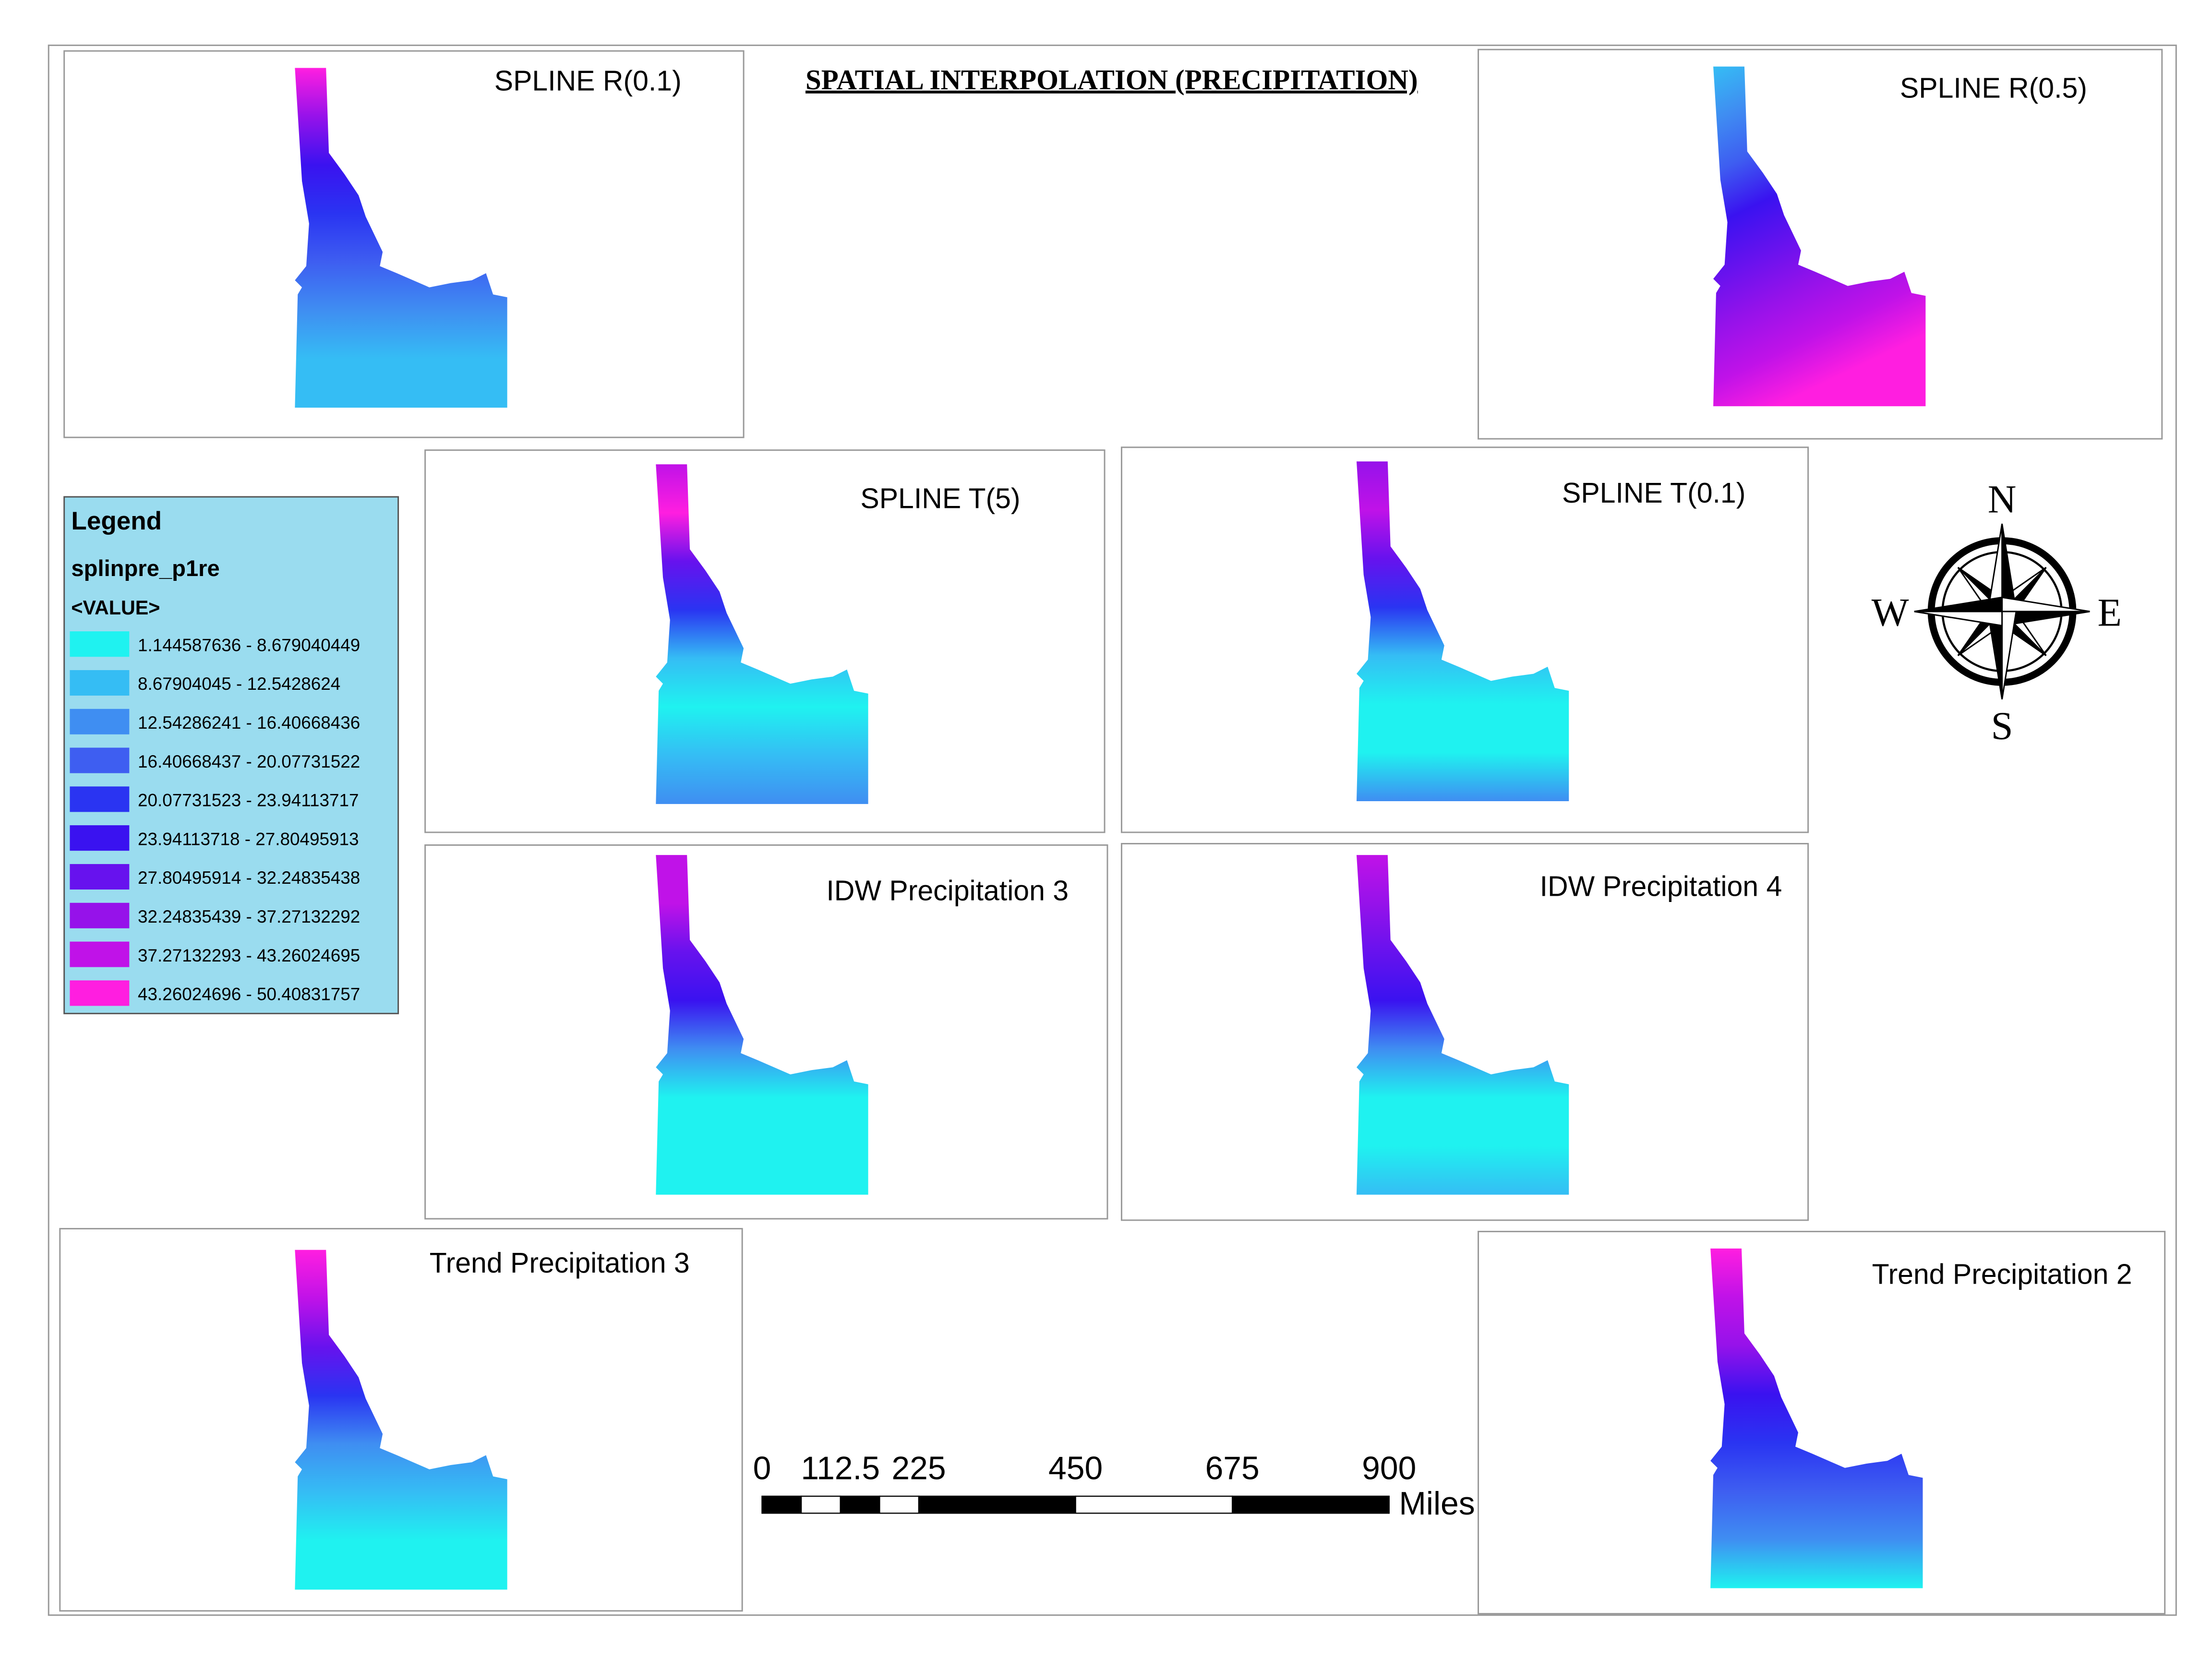 Image resolution: width=2212 pixels, height=1659 pixels. I want to click on compass-e: E, so click(2109, 612).